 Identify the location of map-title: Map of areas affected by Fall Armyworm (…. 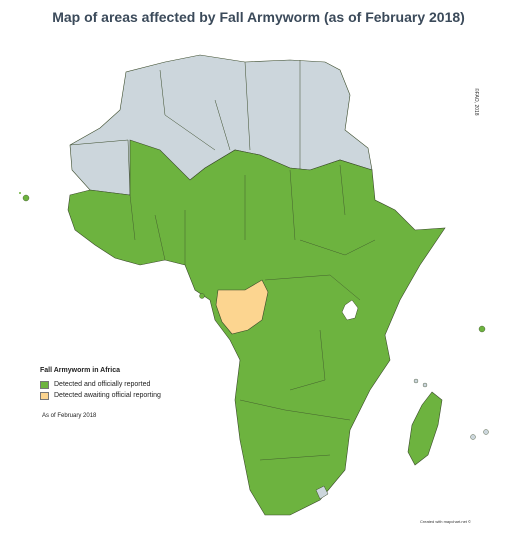
(258, 17).